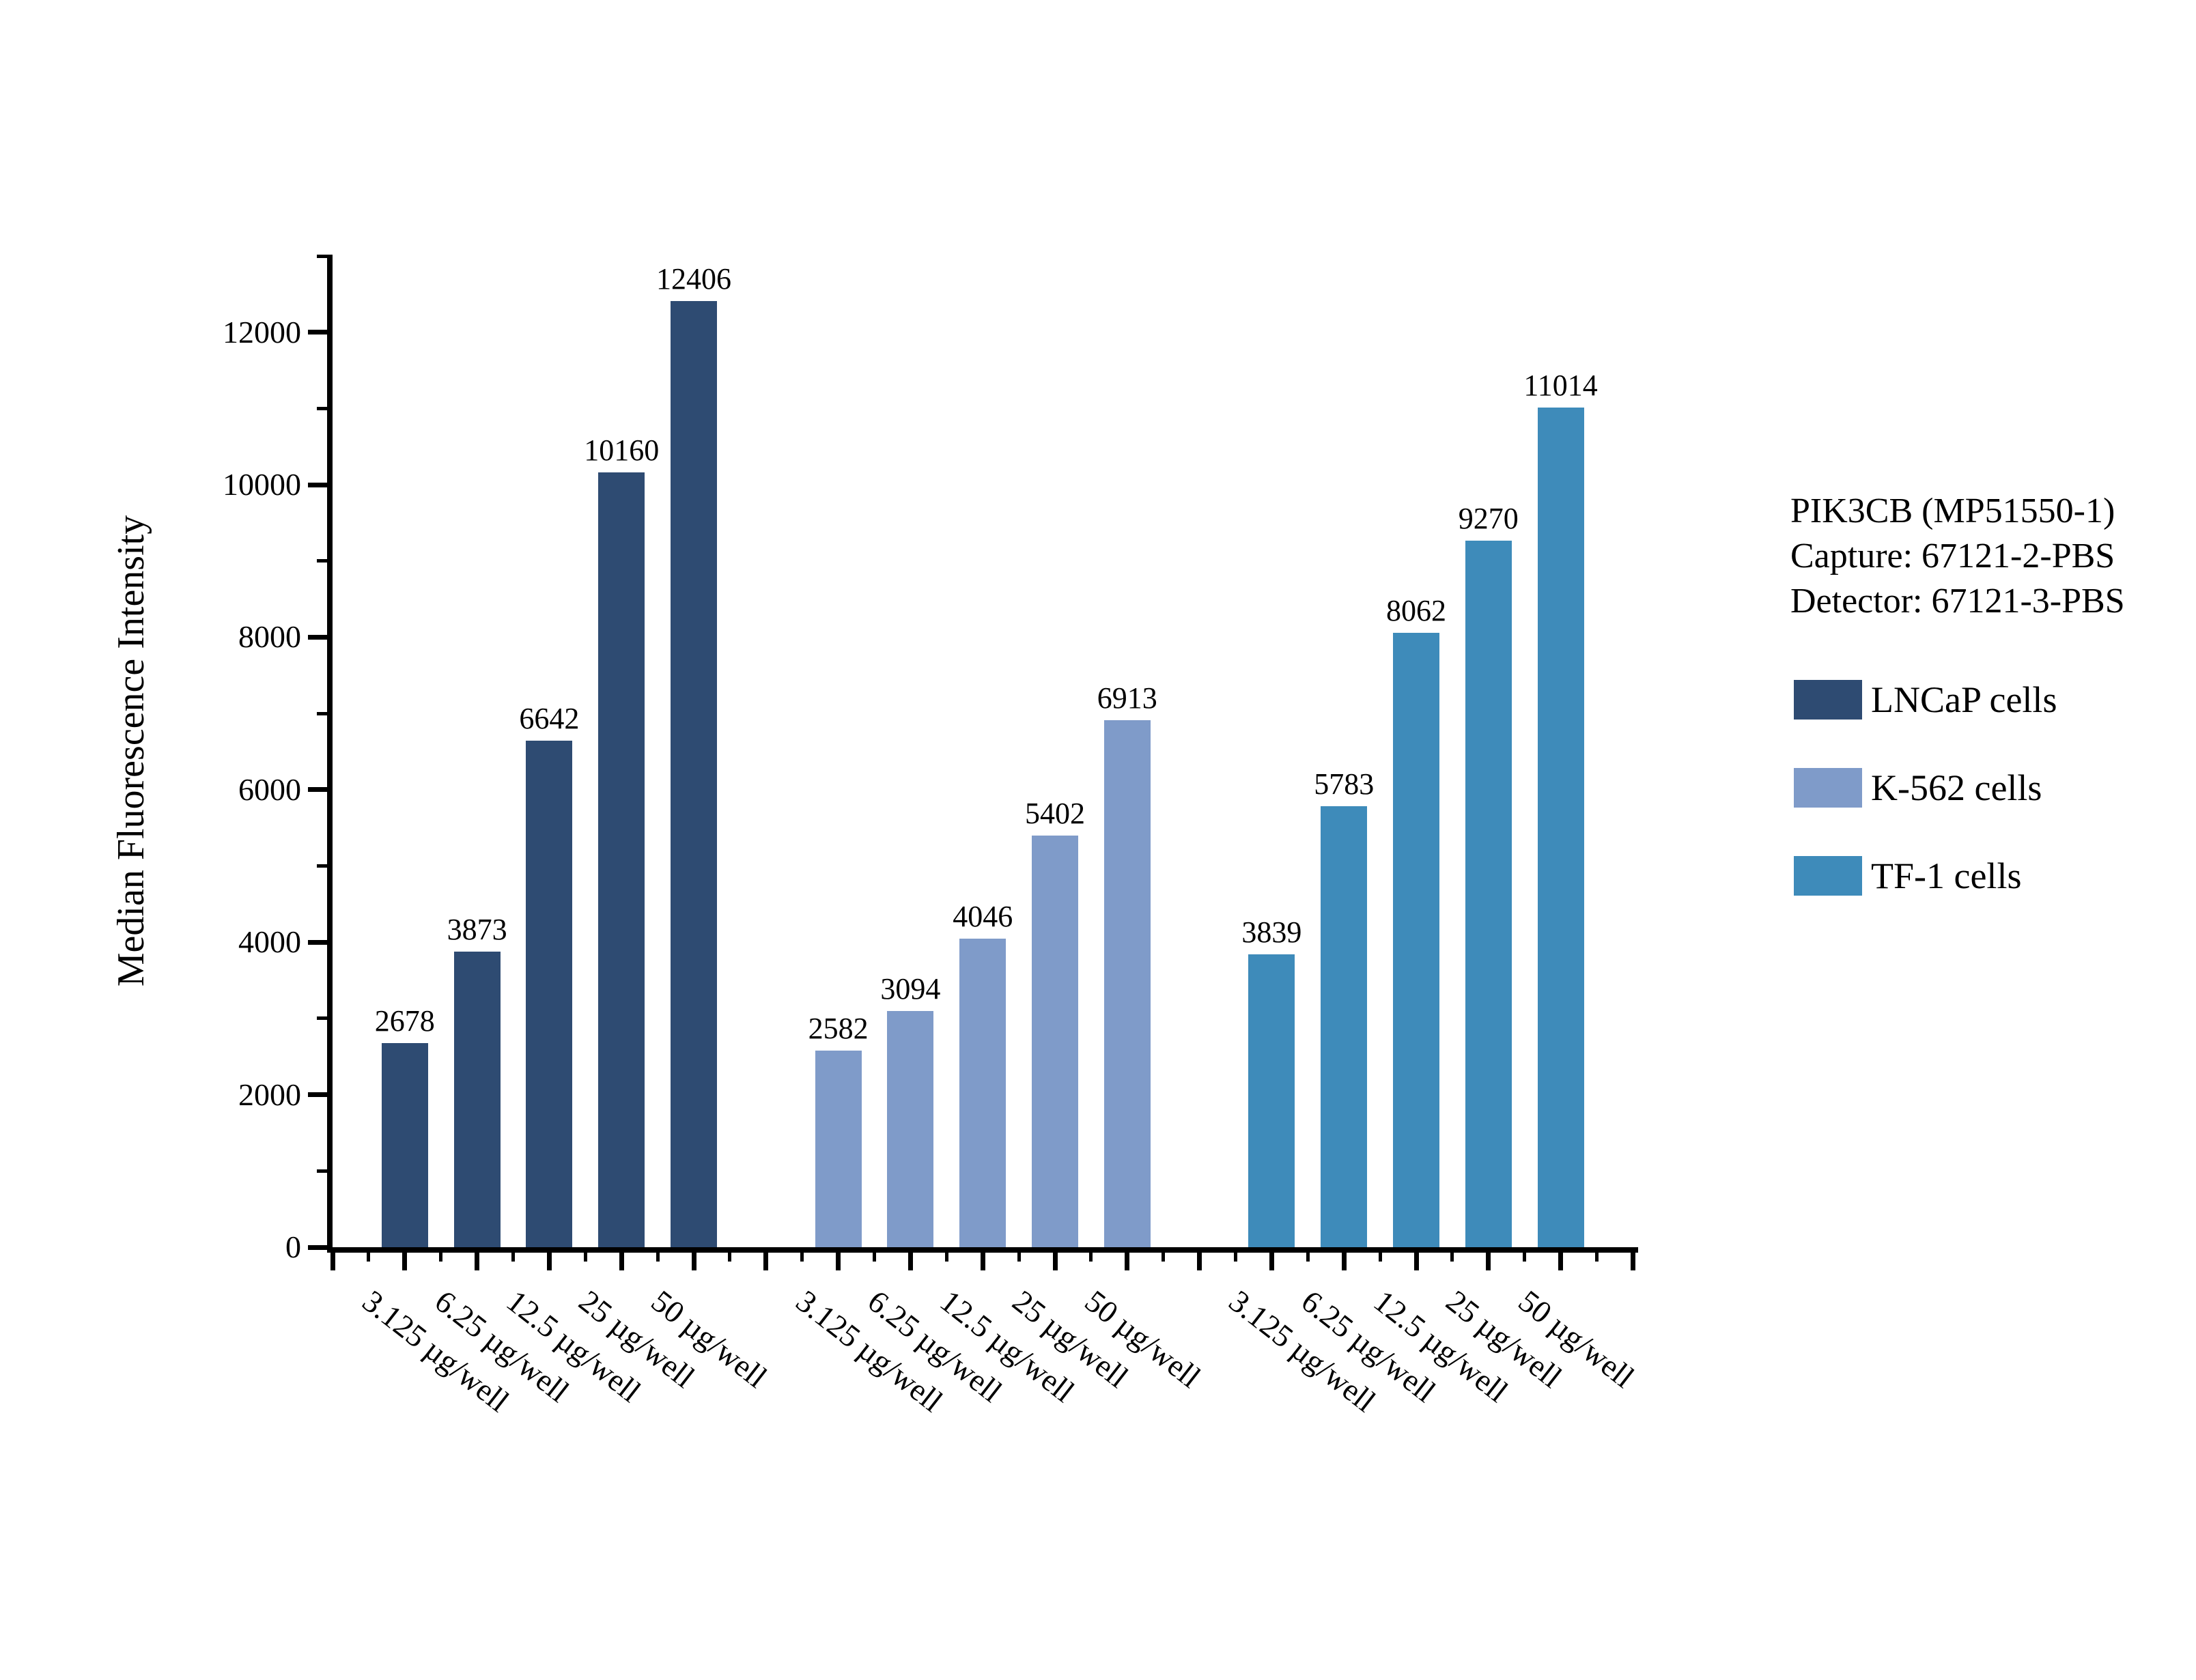 The height and width of the screenshot is (1680, 2196). Describe the element at coordinates (1953, 511) in the screenshot. I see `legend-annotation-line-1: PIK3CB (MP51550-1)` at that location.